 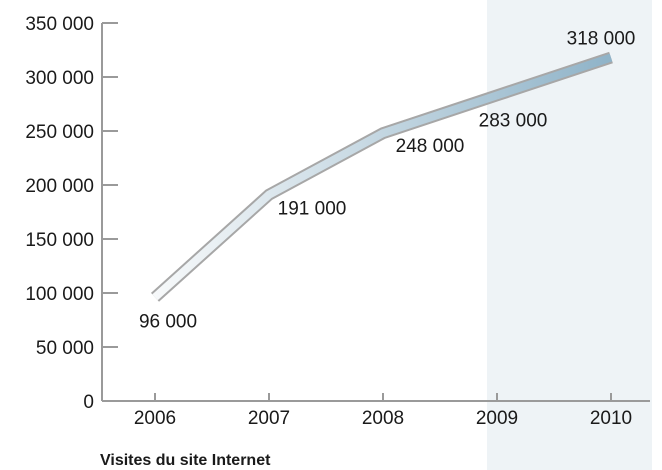 I want to click on data-label: 318 000, so click(x=601, y=39).